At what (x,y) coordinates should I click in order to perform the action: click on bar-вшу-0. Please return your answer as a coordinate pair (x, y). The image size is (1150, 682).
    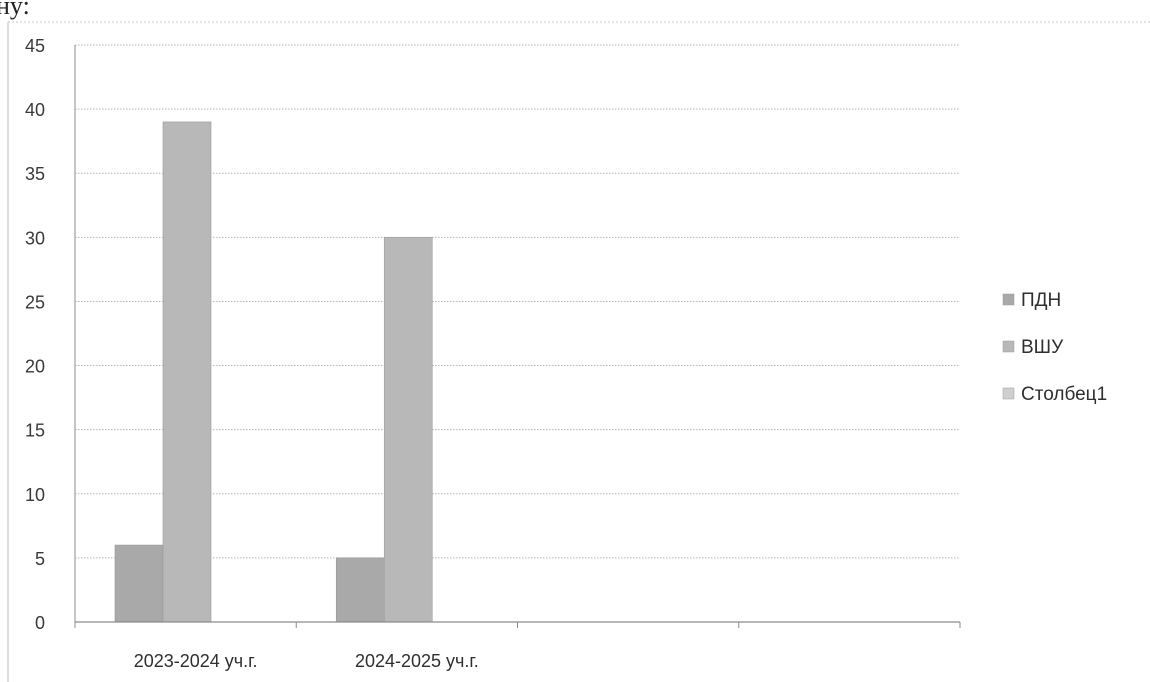
    Looking at the image, I should click on (187, 372).